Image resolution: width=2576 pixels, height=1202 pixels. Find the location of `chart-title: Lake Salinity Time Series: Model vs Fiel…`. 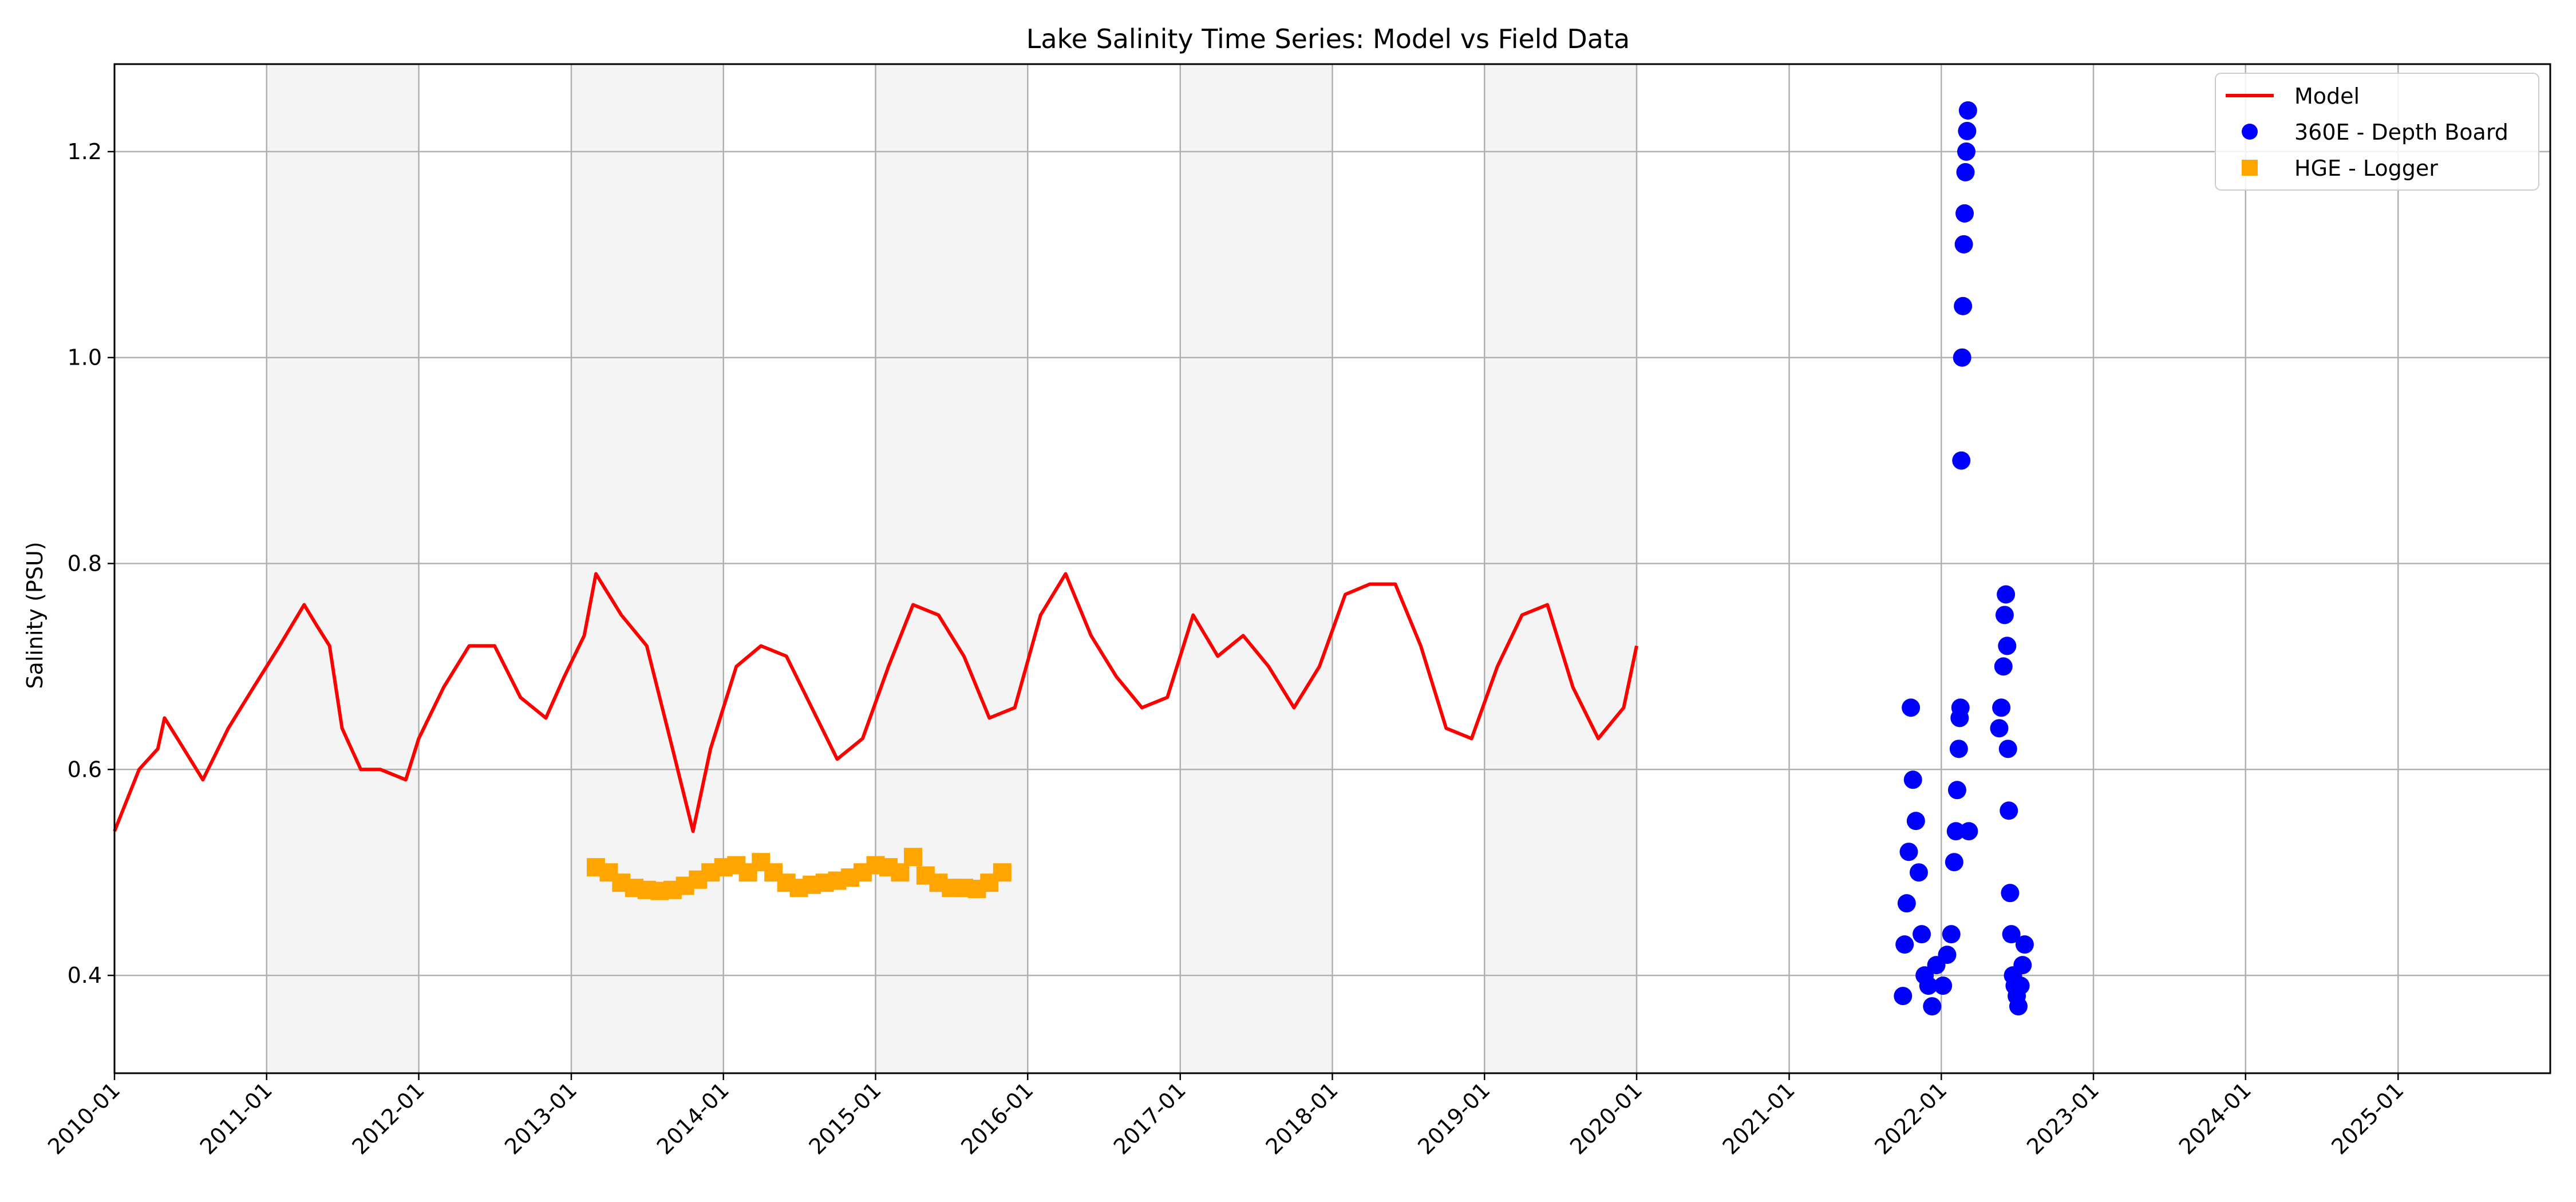

chart-title: Lake Salinity Time Series: Model vs Fiel… is located at coordinates (1328, 38).